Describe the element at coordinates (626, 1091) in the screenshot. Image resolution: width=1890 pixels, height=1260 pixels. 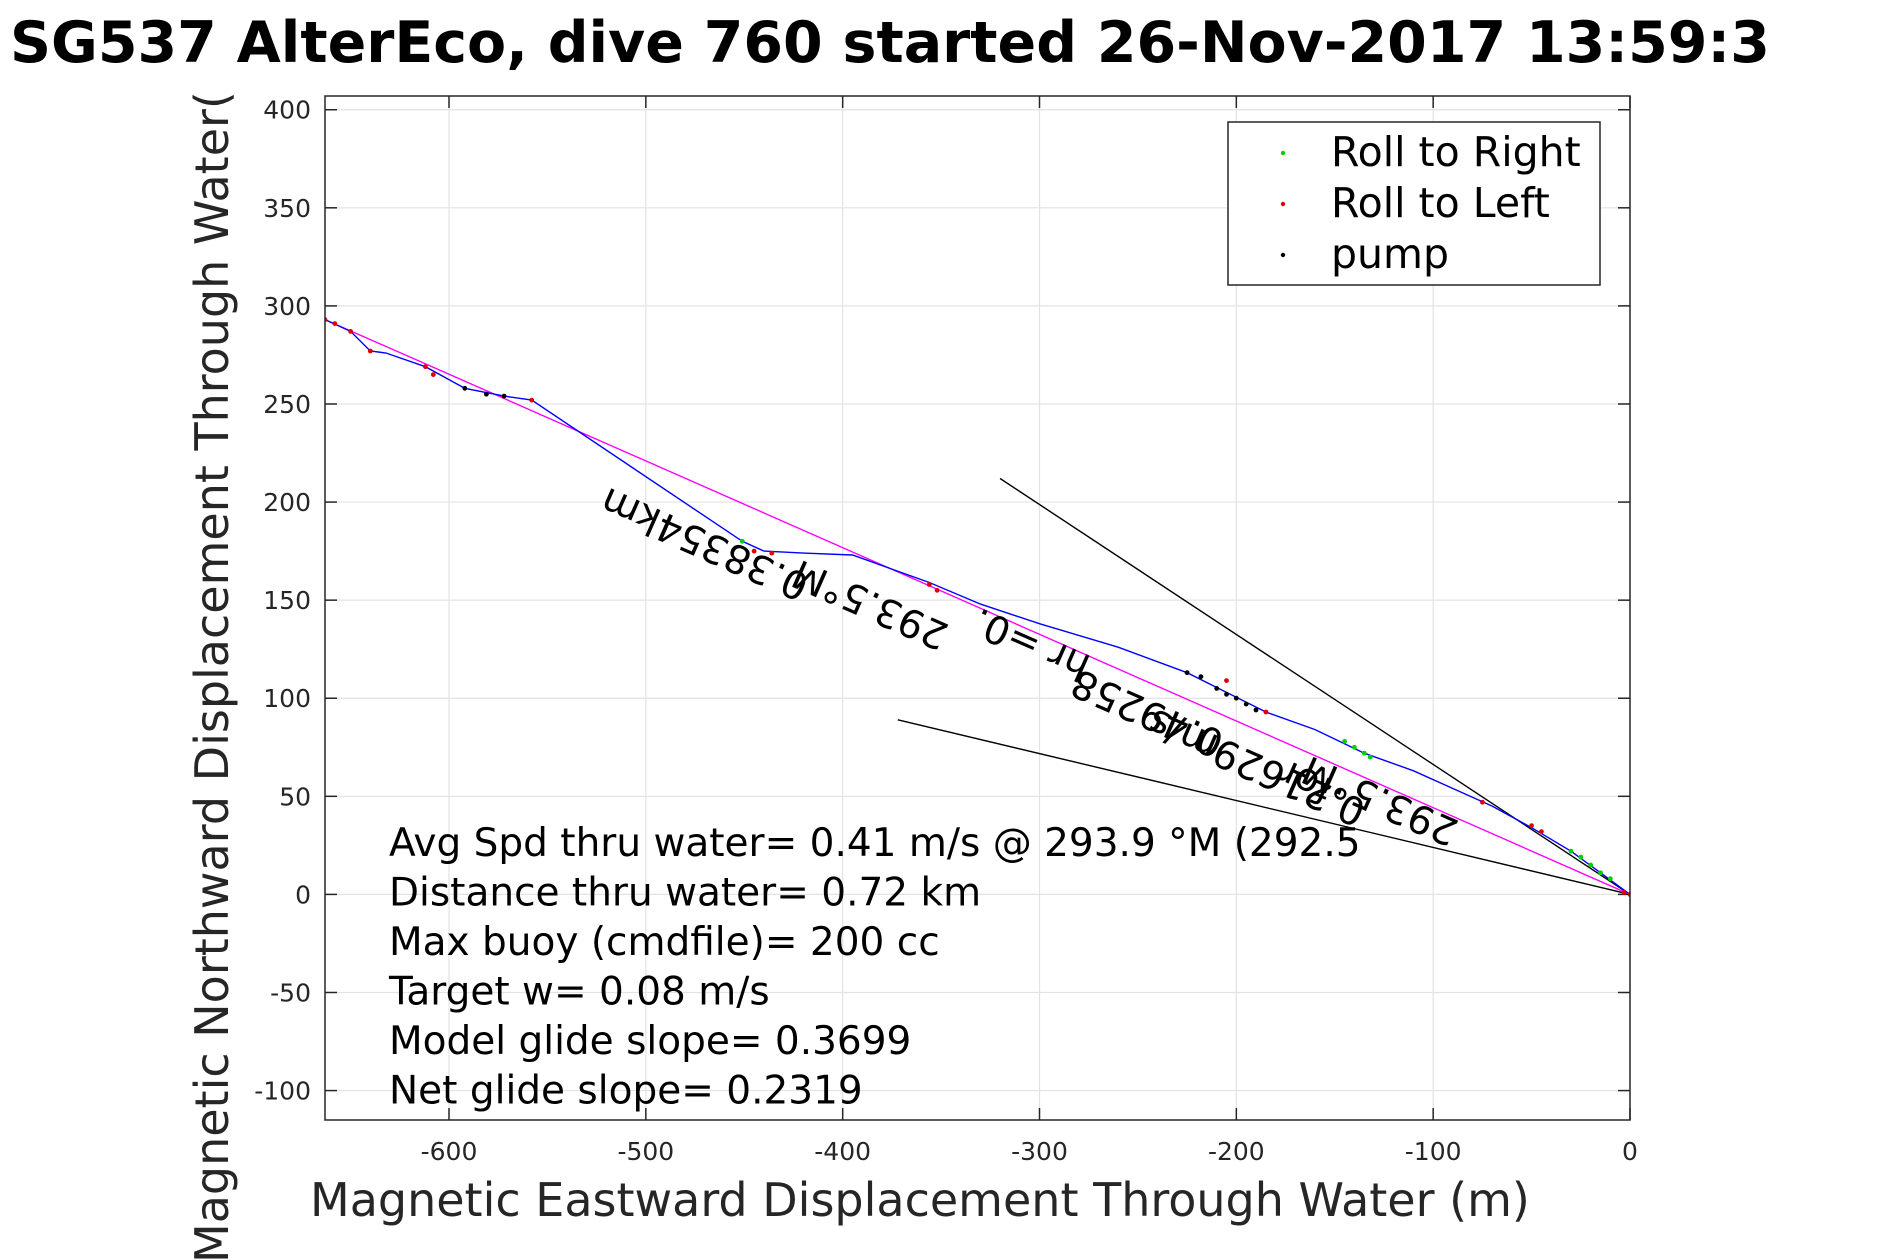
I see `stat-line: Net glide slope= 0.2319` at that location.